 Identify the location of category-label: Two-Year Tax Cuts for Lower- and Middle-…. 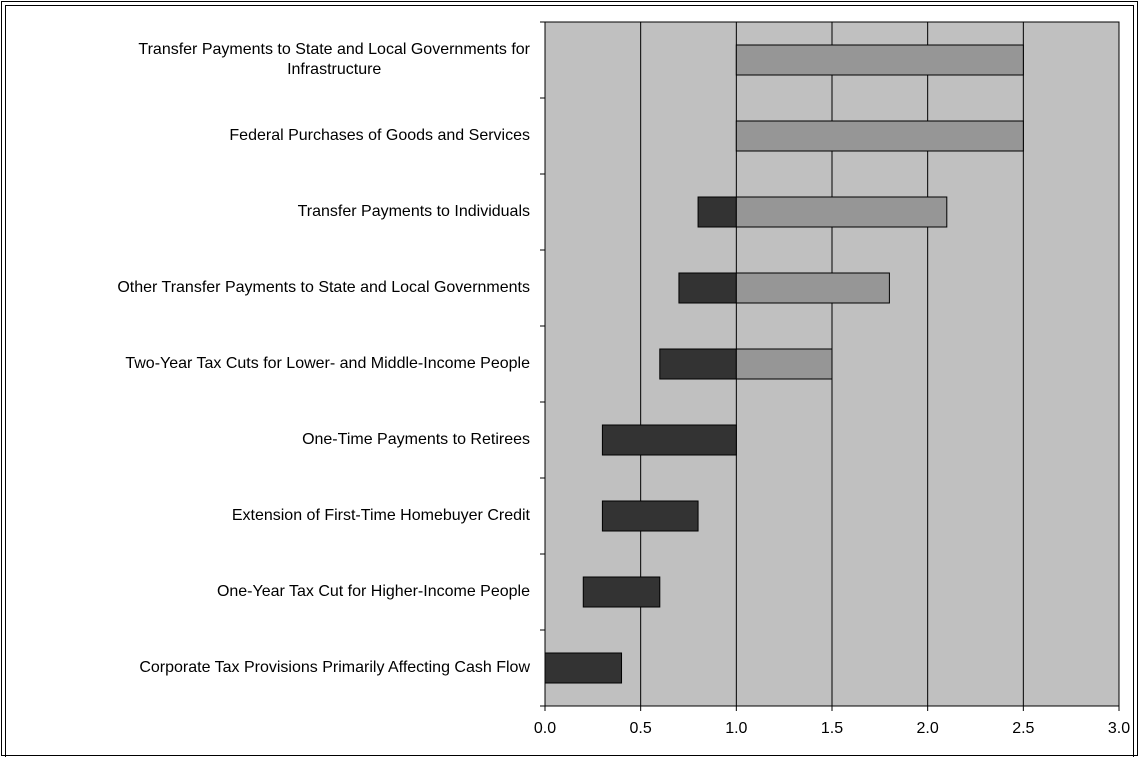
(327, 363).